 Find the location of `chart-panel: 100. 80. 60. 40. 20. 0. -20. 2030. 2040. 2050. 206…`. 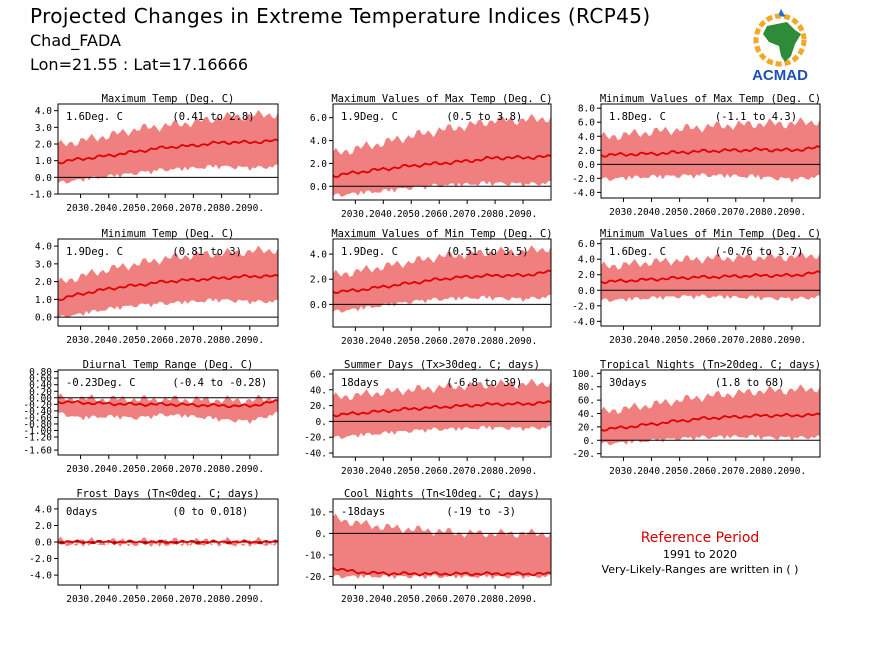

chart-panel: 100. 80. 60. 40. 20. 0. -20. 2030. 2040. 2050. 206… is located at coordinates (696, 418).